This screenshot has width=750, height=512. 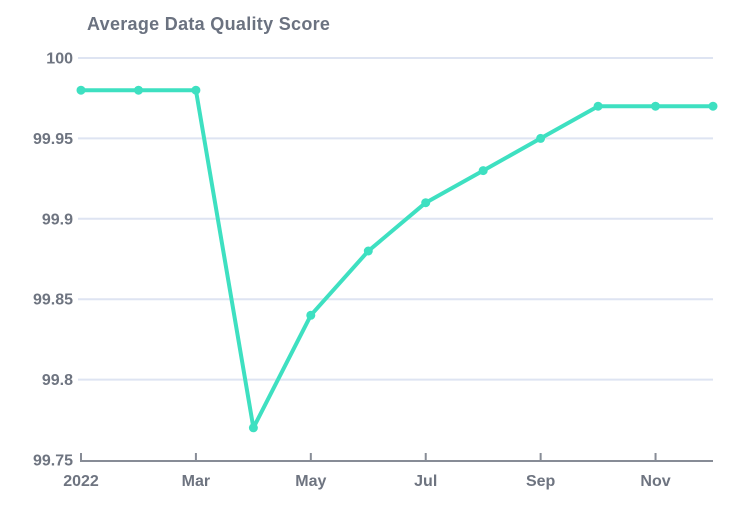 I want to click on x-axis-tick-label: Sep, so click(x=541, y=481).